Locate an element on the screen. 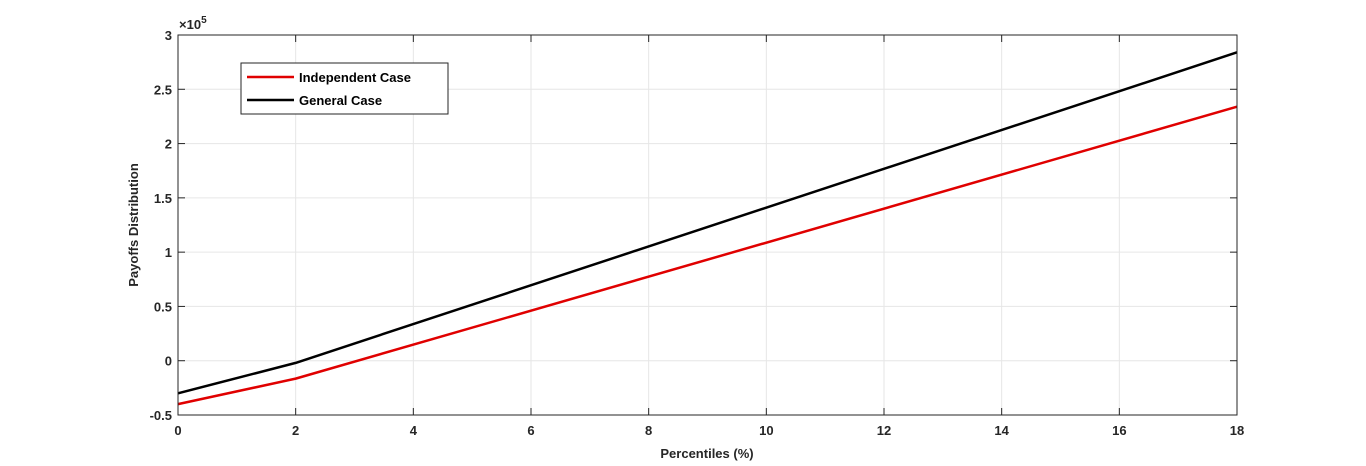  exponent-power: 5 is located at coordinates (204, 20).